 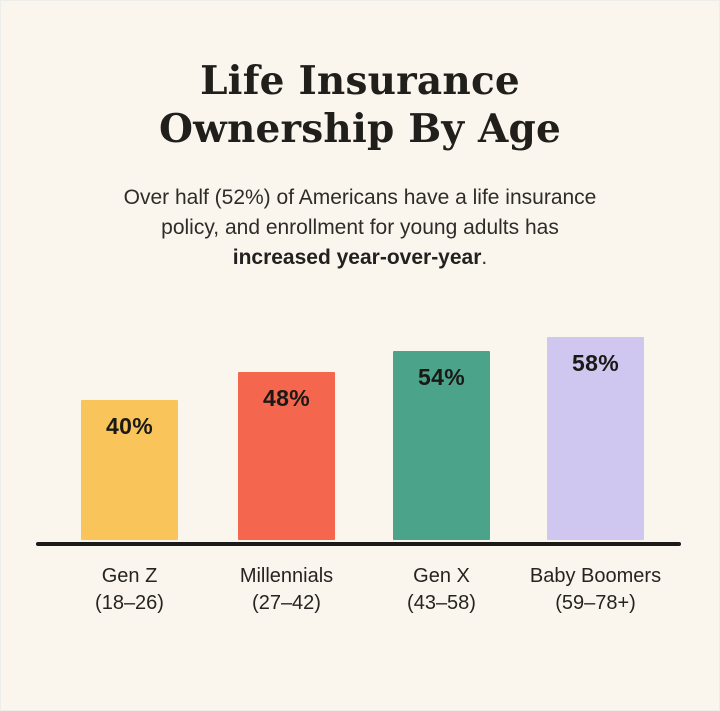 I want to click on bar-gen-x: 54%, so click(x=441, y=445).